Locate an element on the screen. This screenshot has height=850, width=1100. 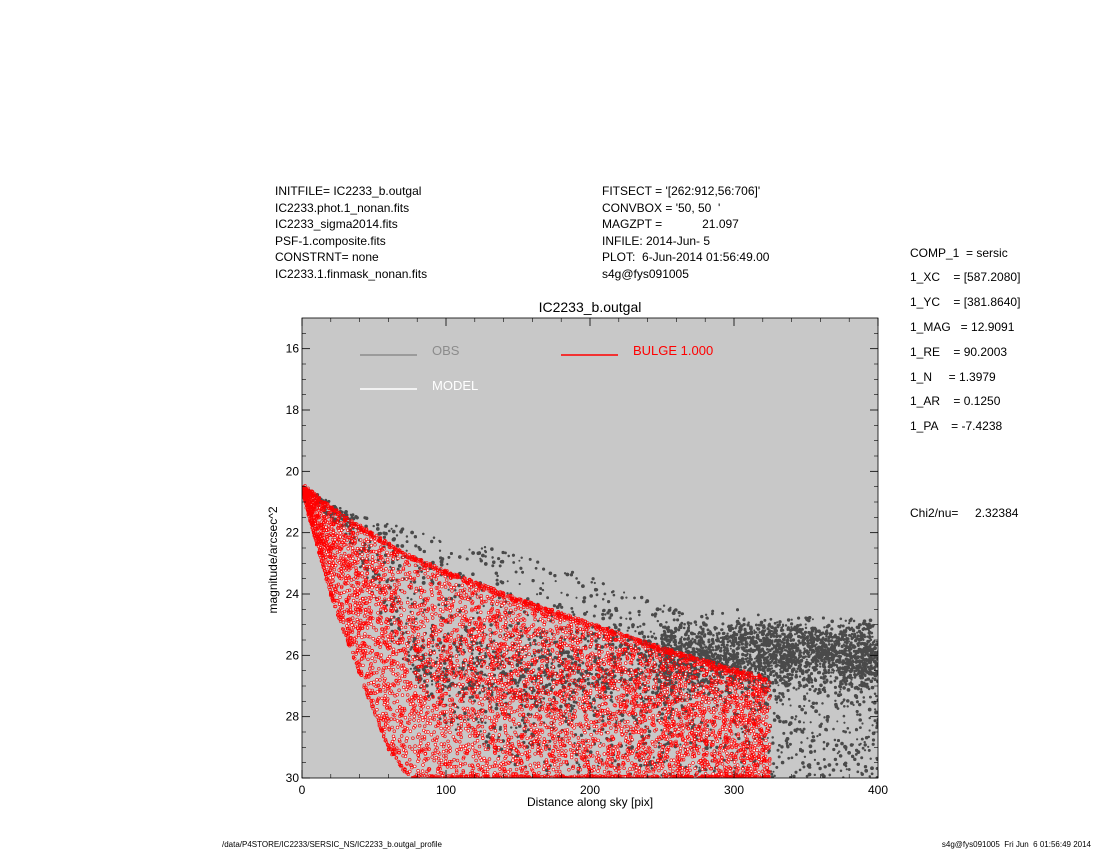
header-left-line: IC2233.phot.1_nonan.fits is located at coordinates (342, 207).